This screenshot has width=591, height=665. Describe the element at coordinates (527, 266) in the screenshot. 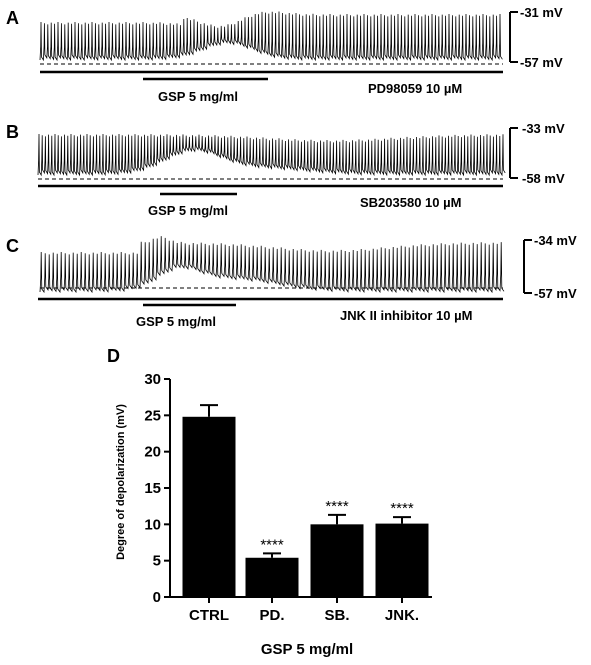

I see `panel-c-scale-bar` at that location.